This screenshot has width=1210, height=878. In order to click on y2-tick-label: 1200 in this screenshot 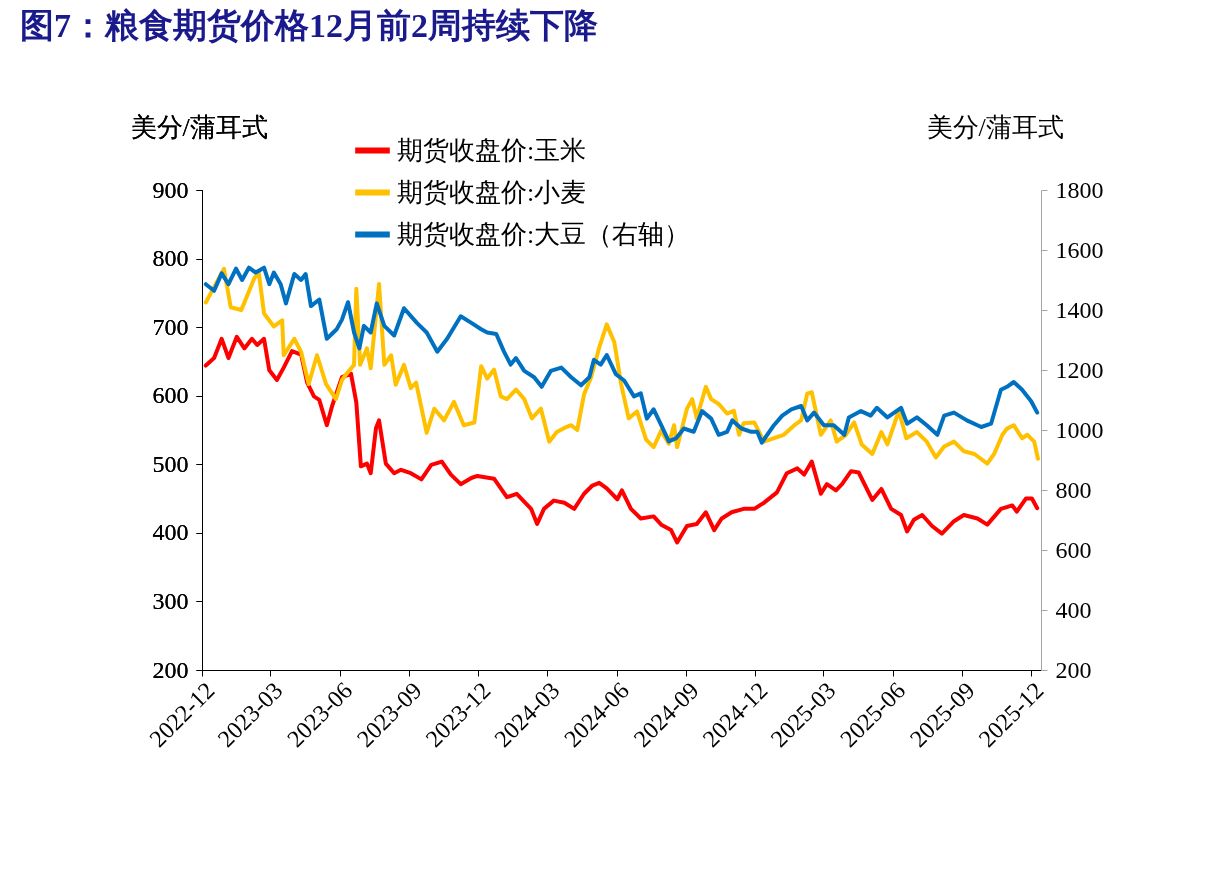, I will do `click(1079, 369)`.